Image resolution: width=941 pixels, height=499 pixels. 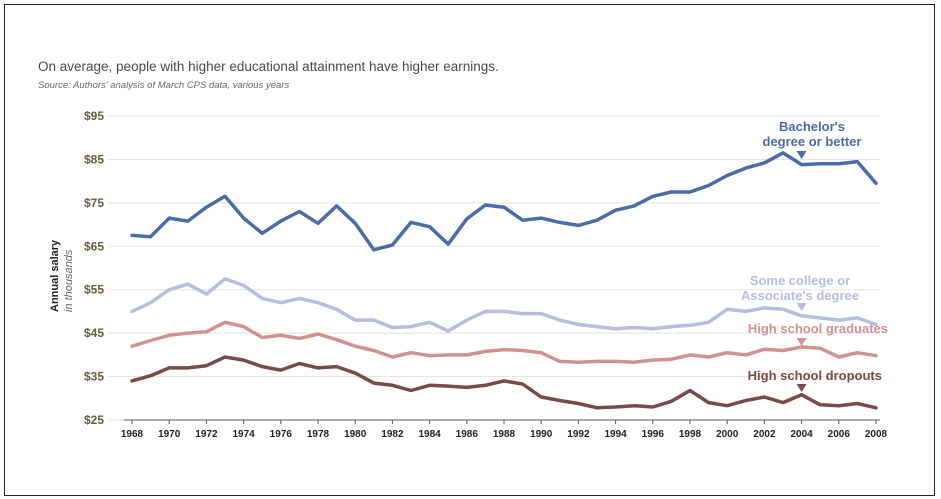 I want to click on y-tick-label: $75, so click(x=94, y=203).